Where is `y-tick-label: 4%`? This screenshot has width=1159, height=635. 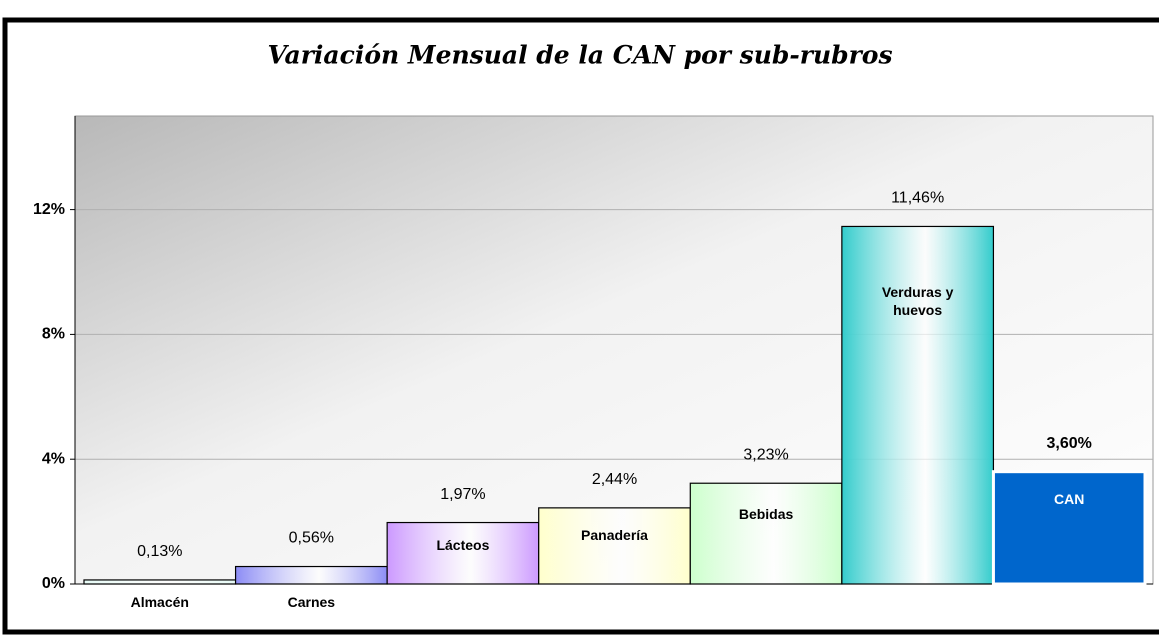
y-tick-label: 4% is located at coordinates (53, 458).